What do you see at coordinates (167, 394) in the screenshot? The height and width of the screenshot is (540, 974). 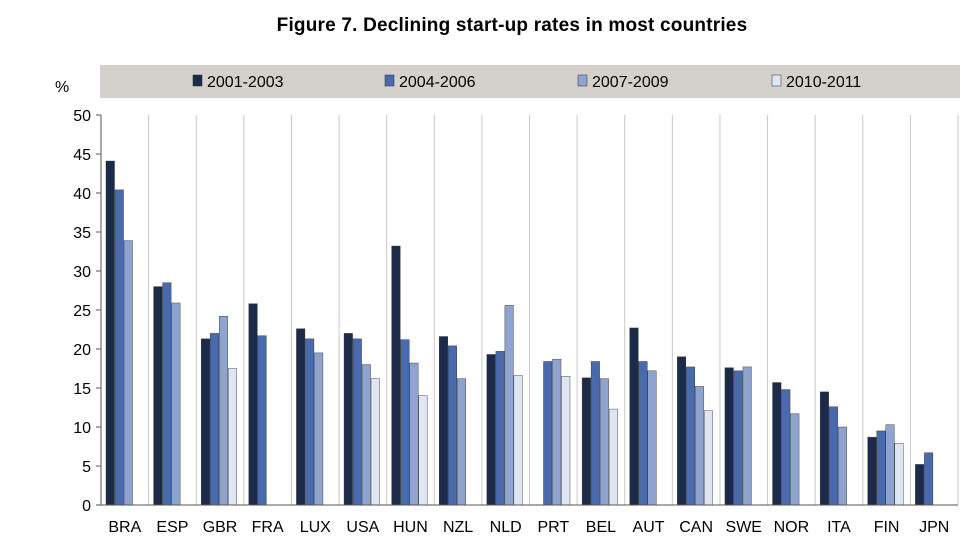 I see `bar-esp-2004-2006` at bounding box center [167, 394].